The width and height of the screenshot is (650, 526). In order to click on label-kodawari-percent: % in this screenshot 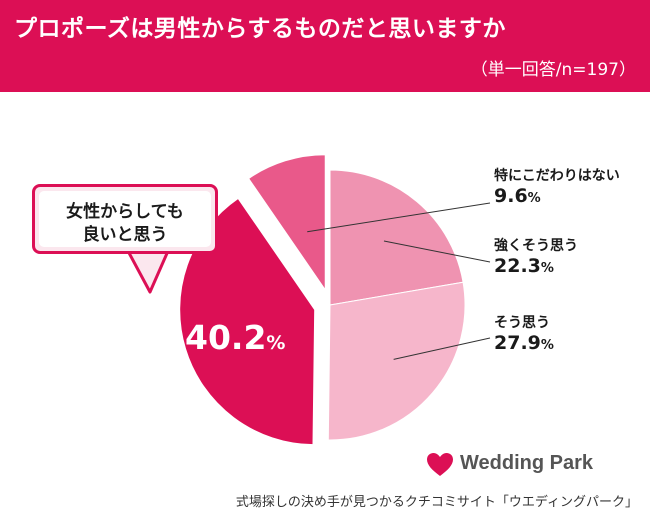, I will do `click(534, 198)`.